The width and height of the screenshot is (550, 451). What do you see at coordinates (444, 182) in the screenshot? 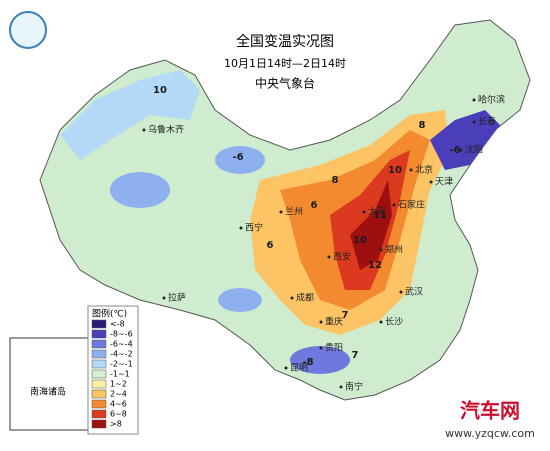
I see `city-label: 天津` at bounding box center [444, 182].